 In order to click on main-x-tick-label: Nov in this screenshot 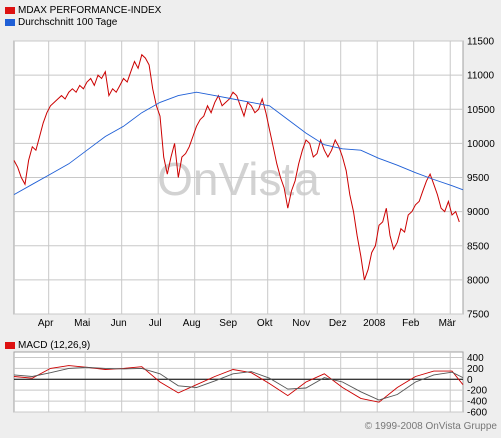, I will do `click(301, 323)`.